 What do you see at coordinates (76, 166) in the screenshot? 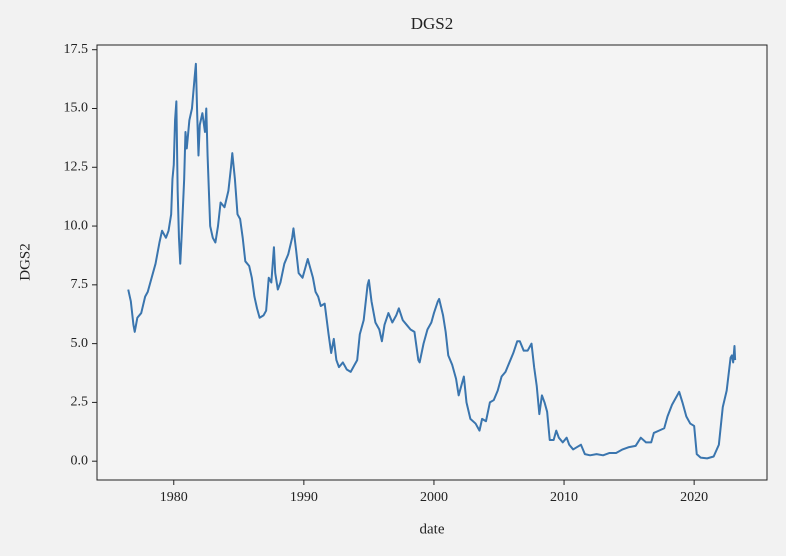
I see `y-tick-label: 12.5` at bounding box center [76, 166].